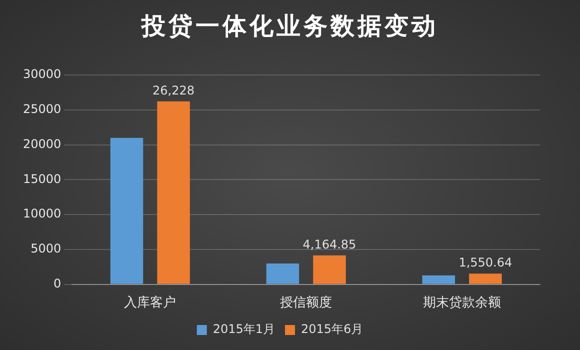 The height and width of the screenshot is (350, 580). What do you see at coordinates (485, 263) in the screenshot?
I see `data-label: 1,550.64` at bounding box center [485, 263].